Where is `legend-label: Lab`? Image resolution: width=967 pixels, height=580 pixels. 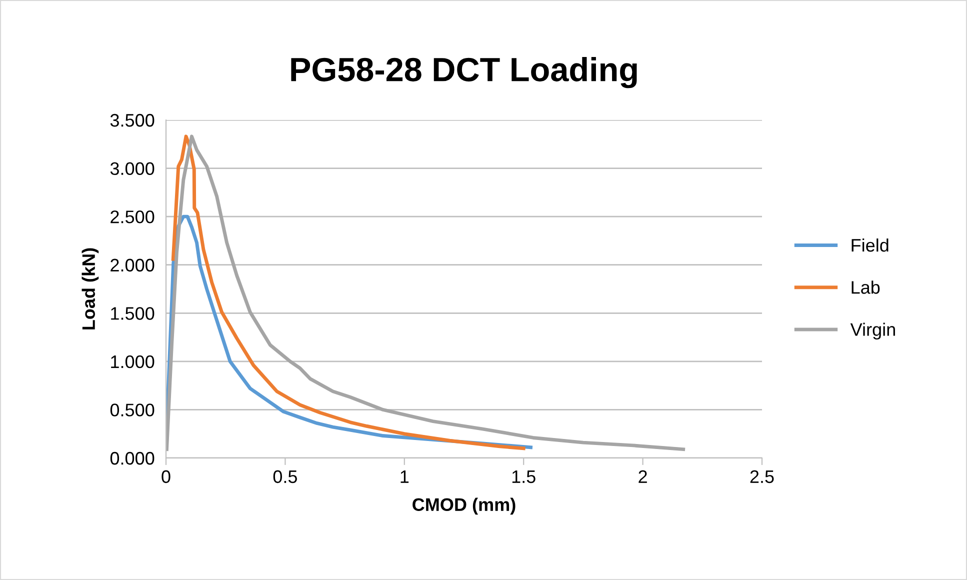 legend-label: Lab is located at coordinates (866, 287).